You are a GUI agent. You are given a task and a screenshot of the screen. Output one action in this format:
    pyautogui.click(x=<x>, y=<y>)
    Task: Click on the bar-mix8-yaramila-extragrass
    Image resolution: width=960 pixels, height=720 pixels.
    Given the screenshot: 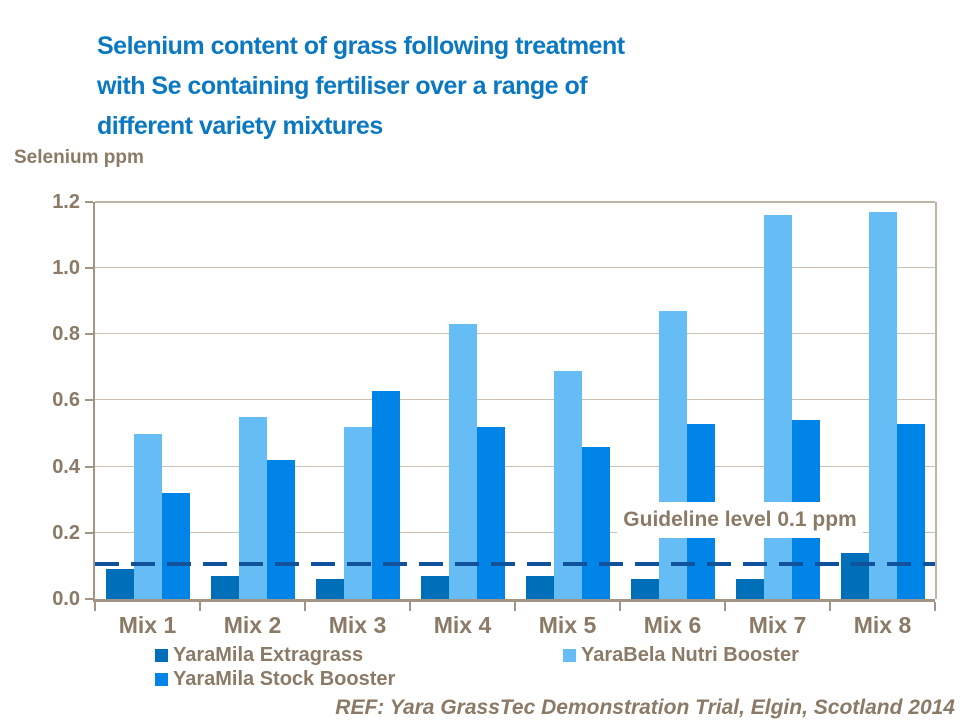 What is the action you would take?
    pyautogui.click(x=855, y=576)
    